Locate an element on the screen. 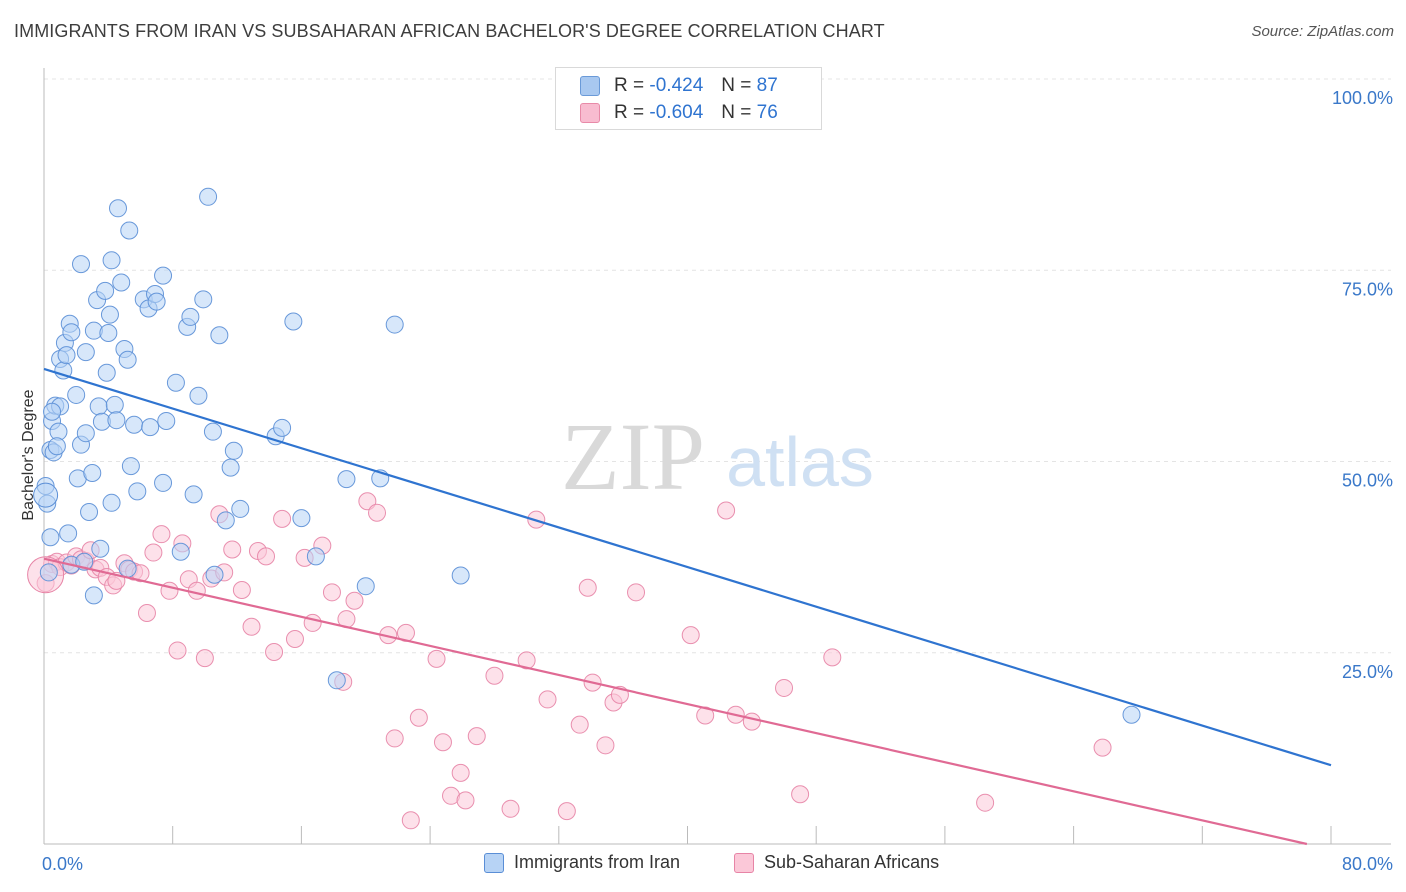 The height and width of the screenshot is (892, 1406). y-tick-label: 25.0% is located at coordinates (1367, 672).